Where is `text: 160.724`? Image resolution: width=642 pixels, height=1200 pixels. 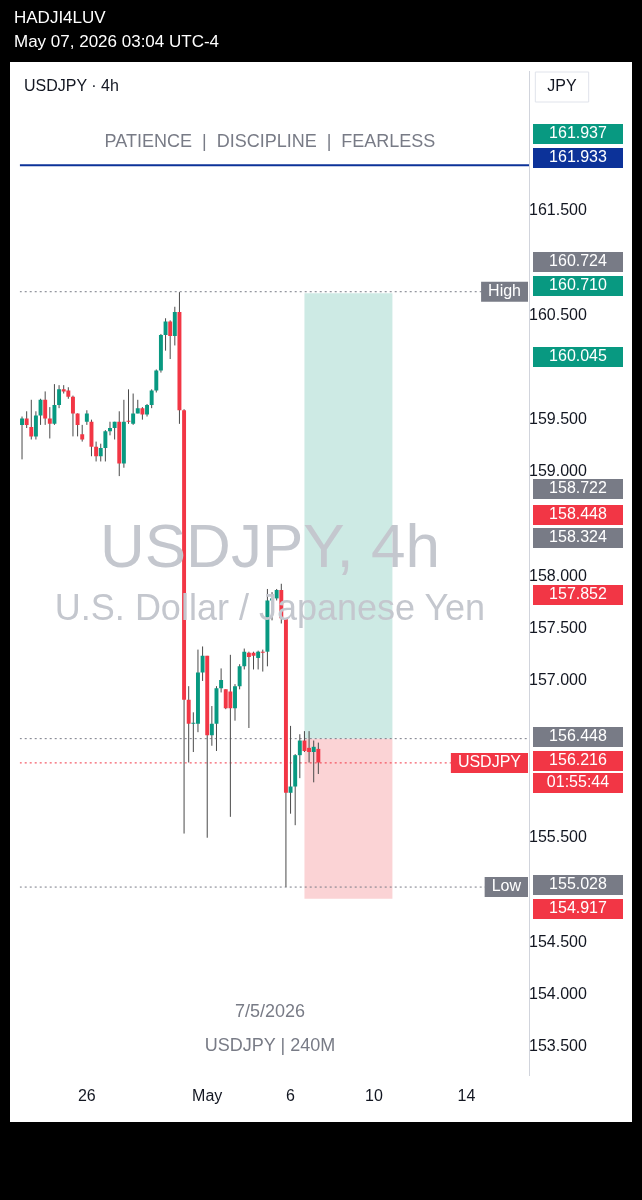
text: 160.724 is located at coordinates (578, 261).